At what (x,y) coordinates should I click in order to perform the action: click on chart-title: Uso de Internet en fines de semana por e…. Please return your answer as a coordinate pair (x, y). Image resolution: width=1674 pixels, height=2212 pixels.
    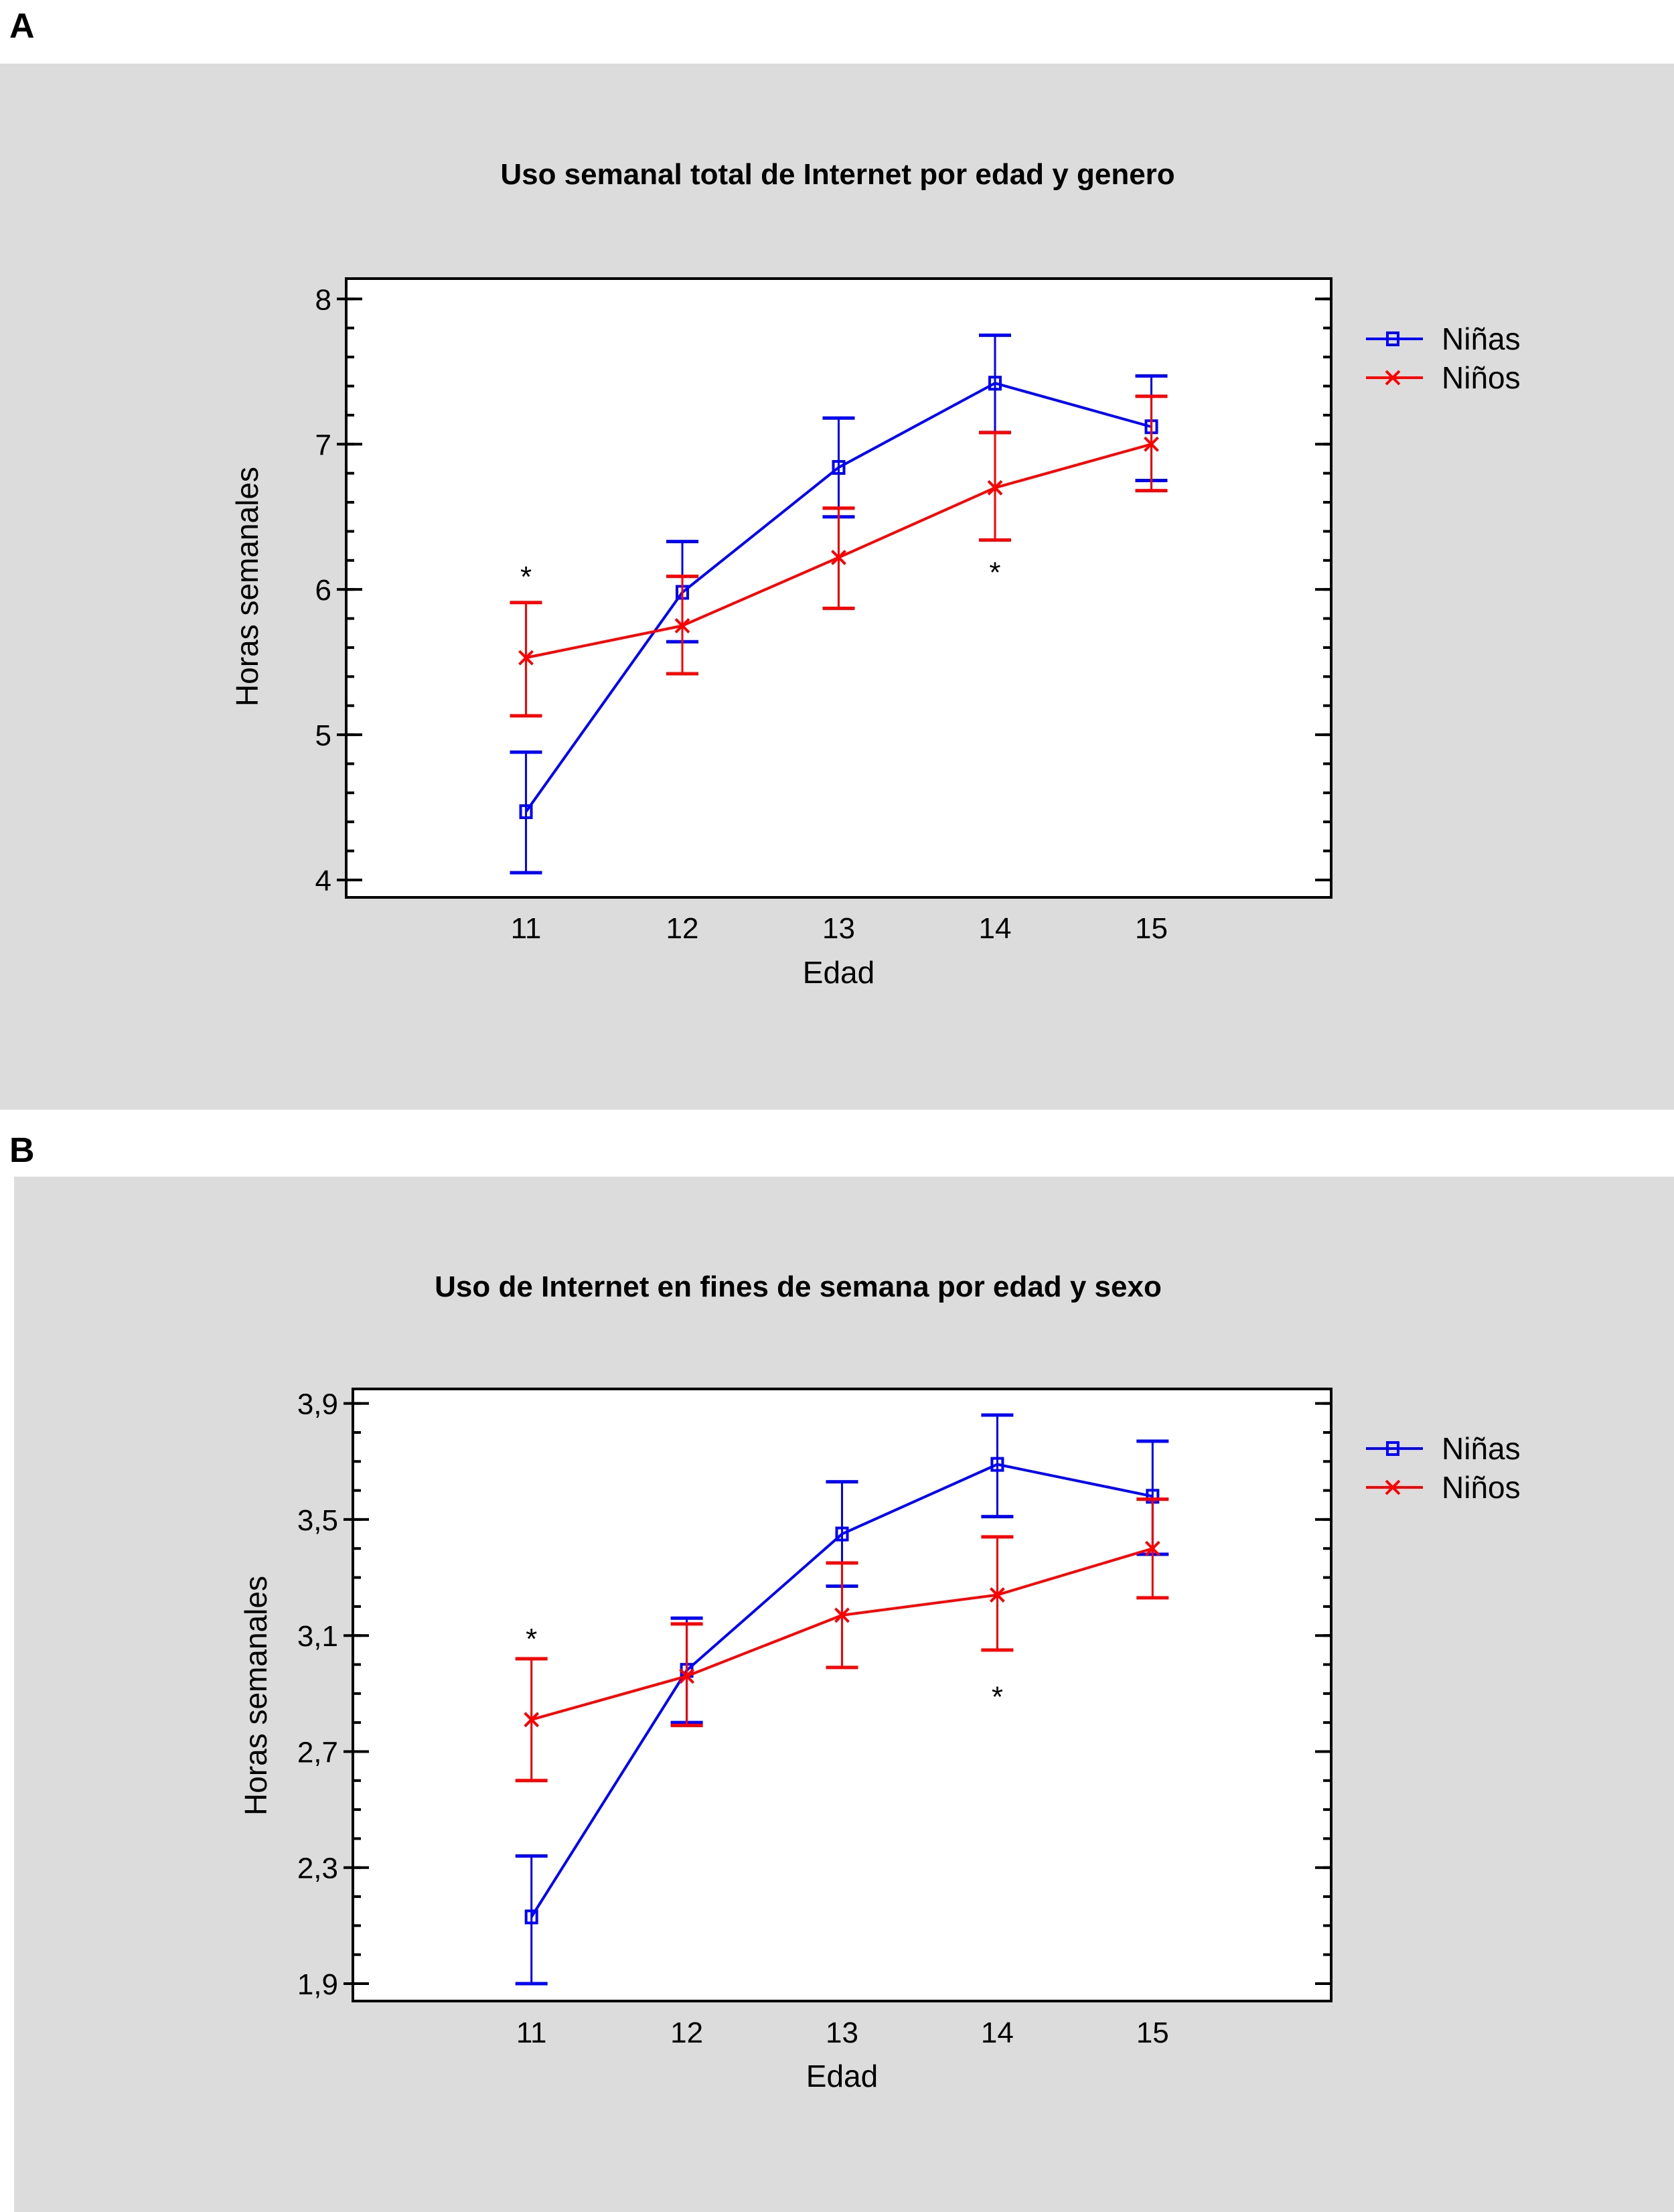
    Looking at the image, I should click on (798, 1286).